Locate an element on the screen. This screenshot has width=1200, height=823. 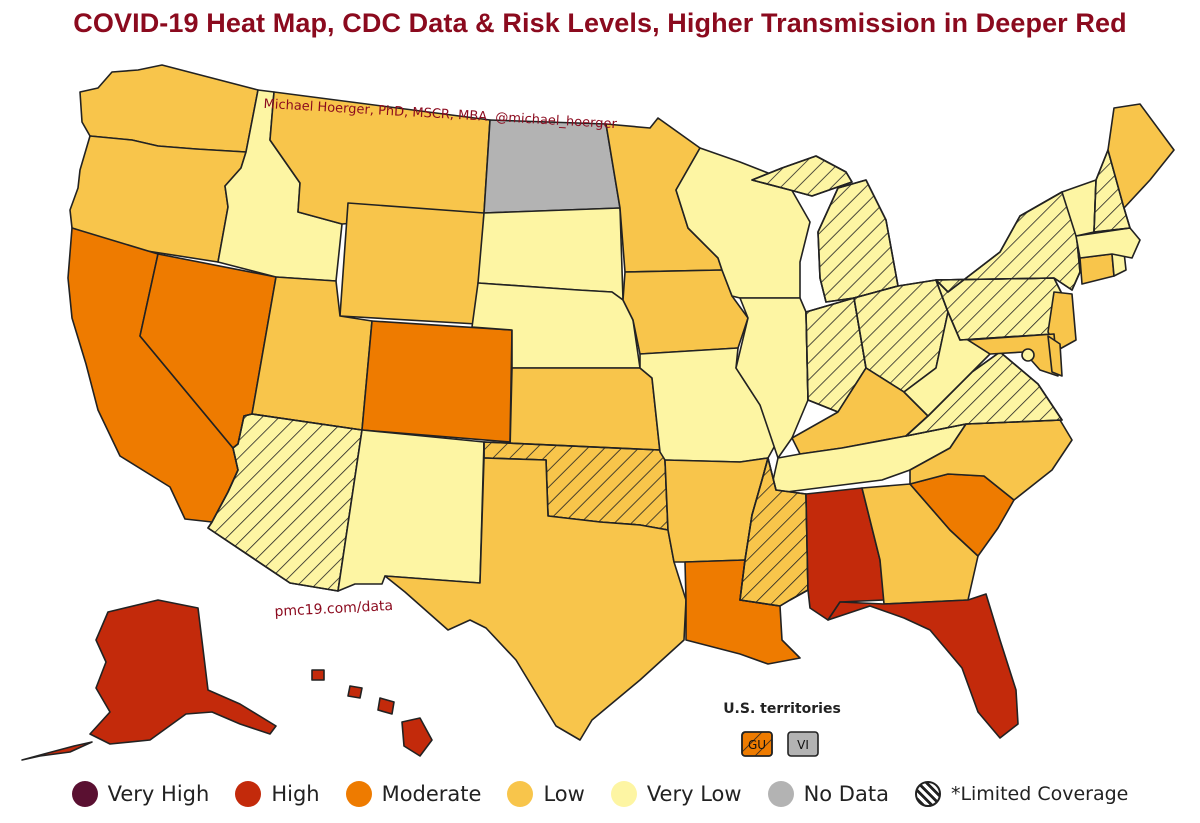
legend-very-low: Very Low is located at coordinates (676, 794).